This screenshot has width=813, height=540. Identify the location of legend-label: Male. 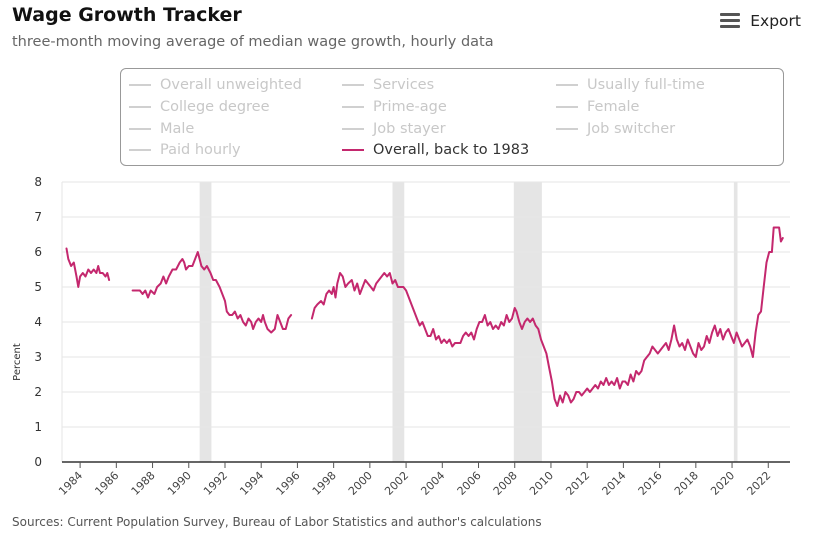
(177, 129).